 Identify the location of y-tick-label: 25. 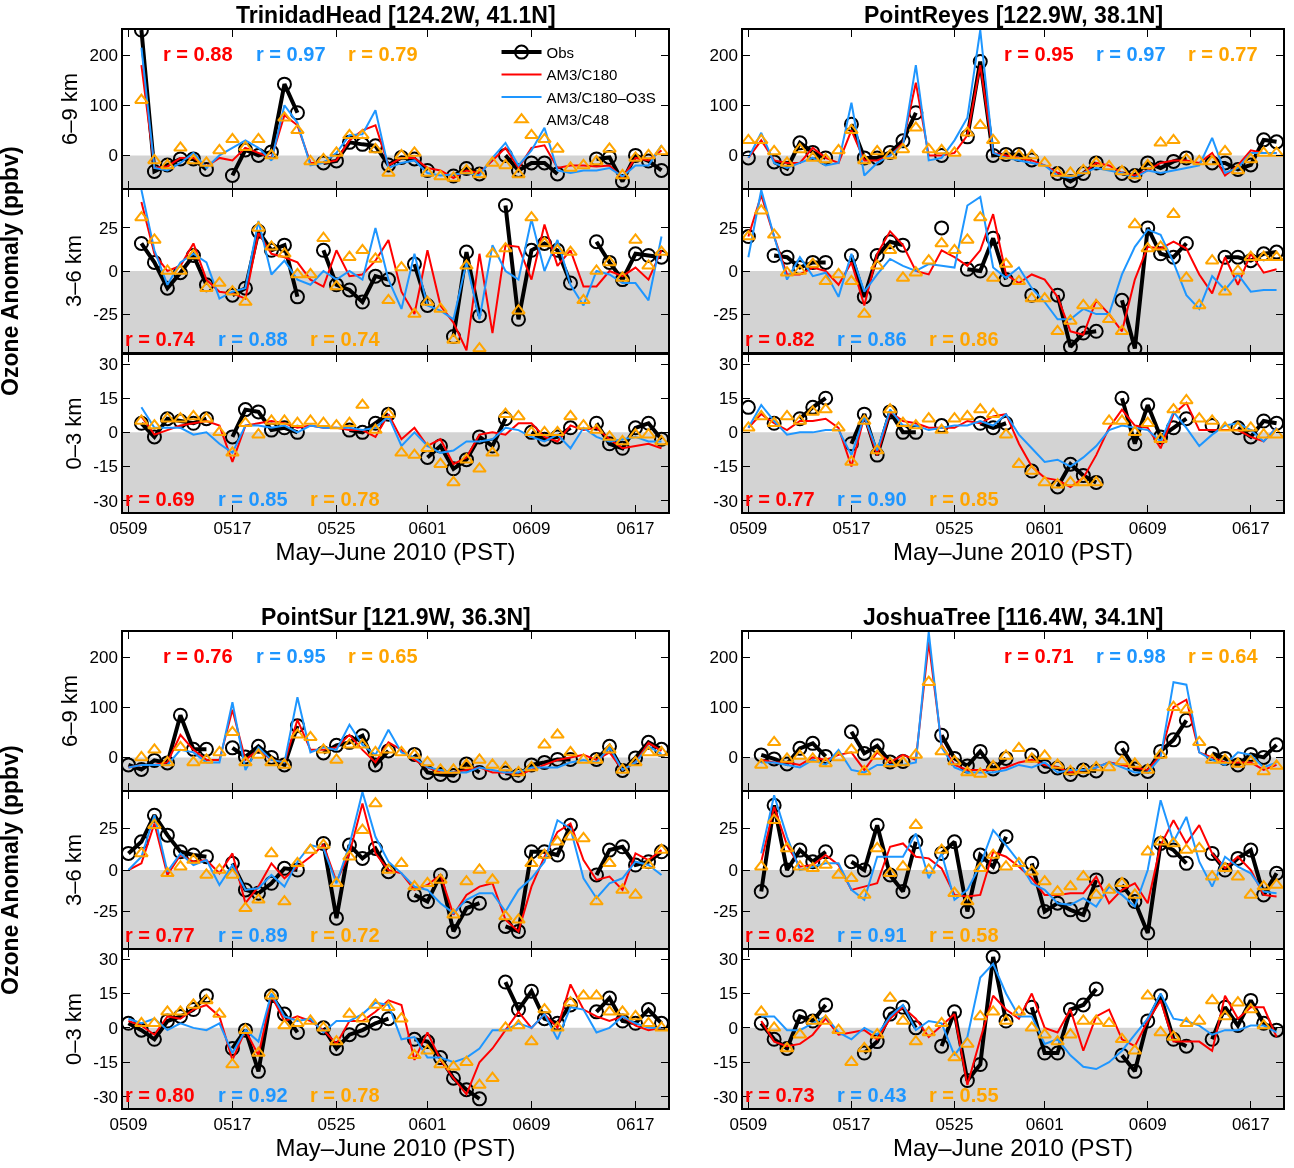
(728, 829).